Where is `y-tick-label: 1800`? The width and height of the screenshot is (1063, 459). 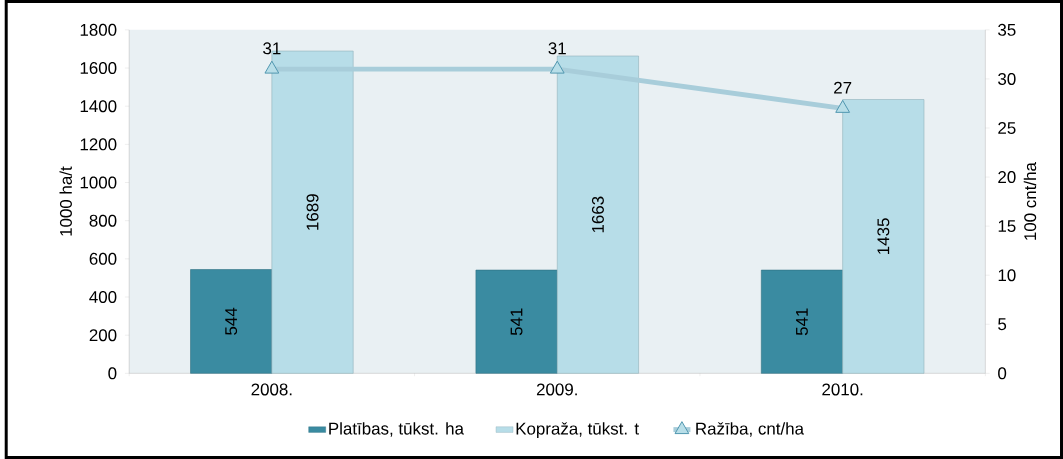 y-tick-label: 1800 is located at coordinates (98, 29).